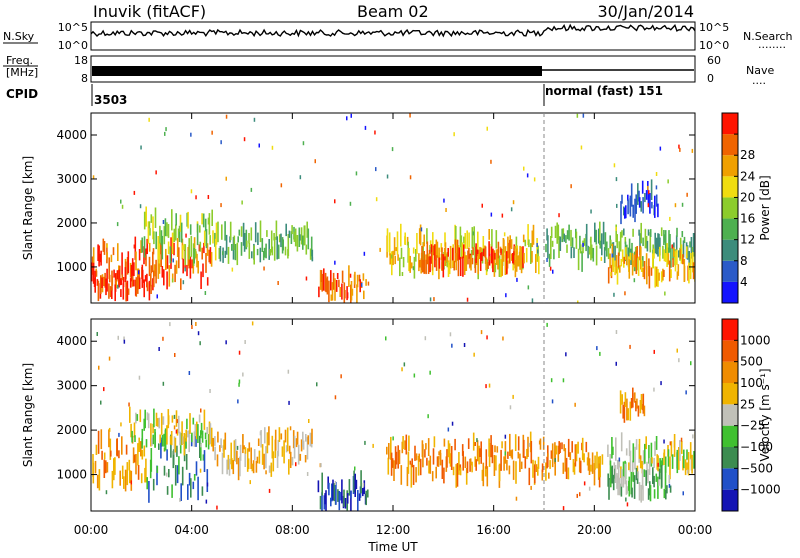 The height and width of the screenshot is (558, 800). I want to click on power-colorbar-label: 16, so click(747, 219).